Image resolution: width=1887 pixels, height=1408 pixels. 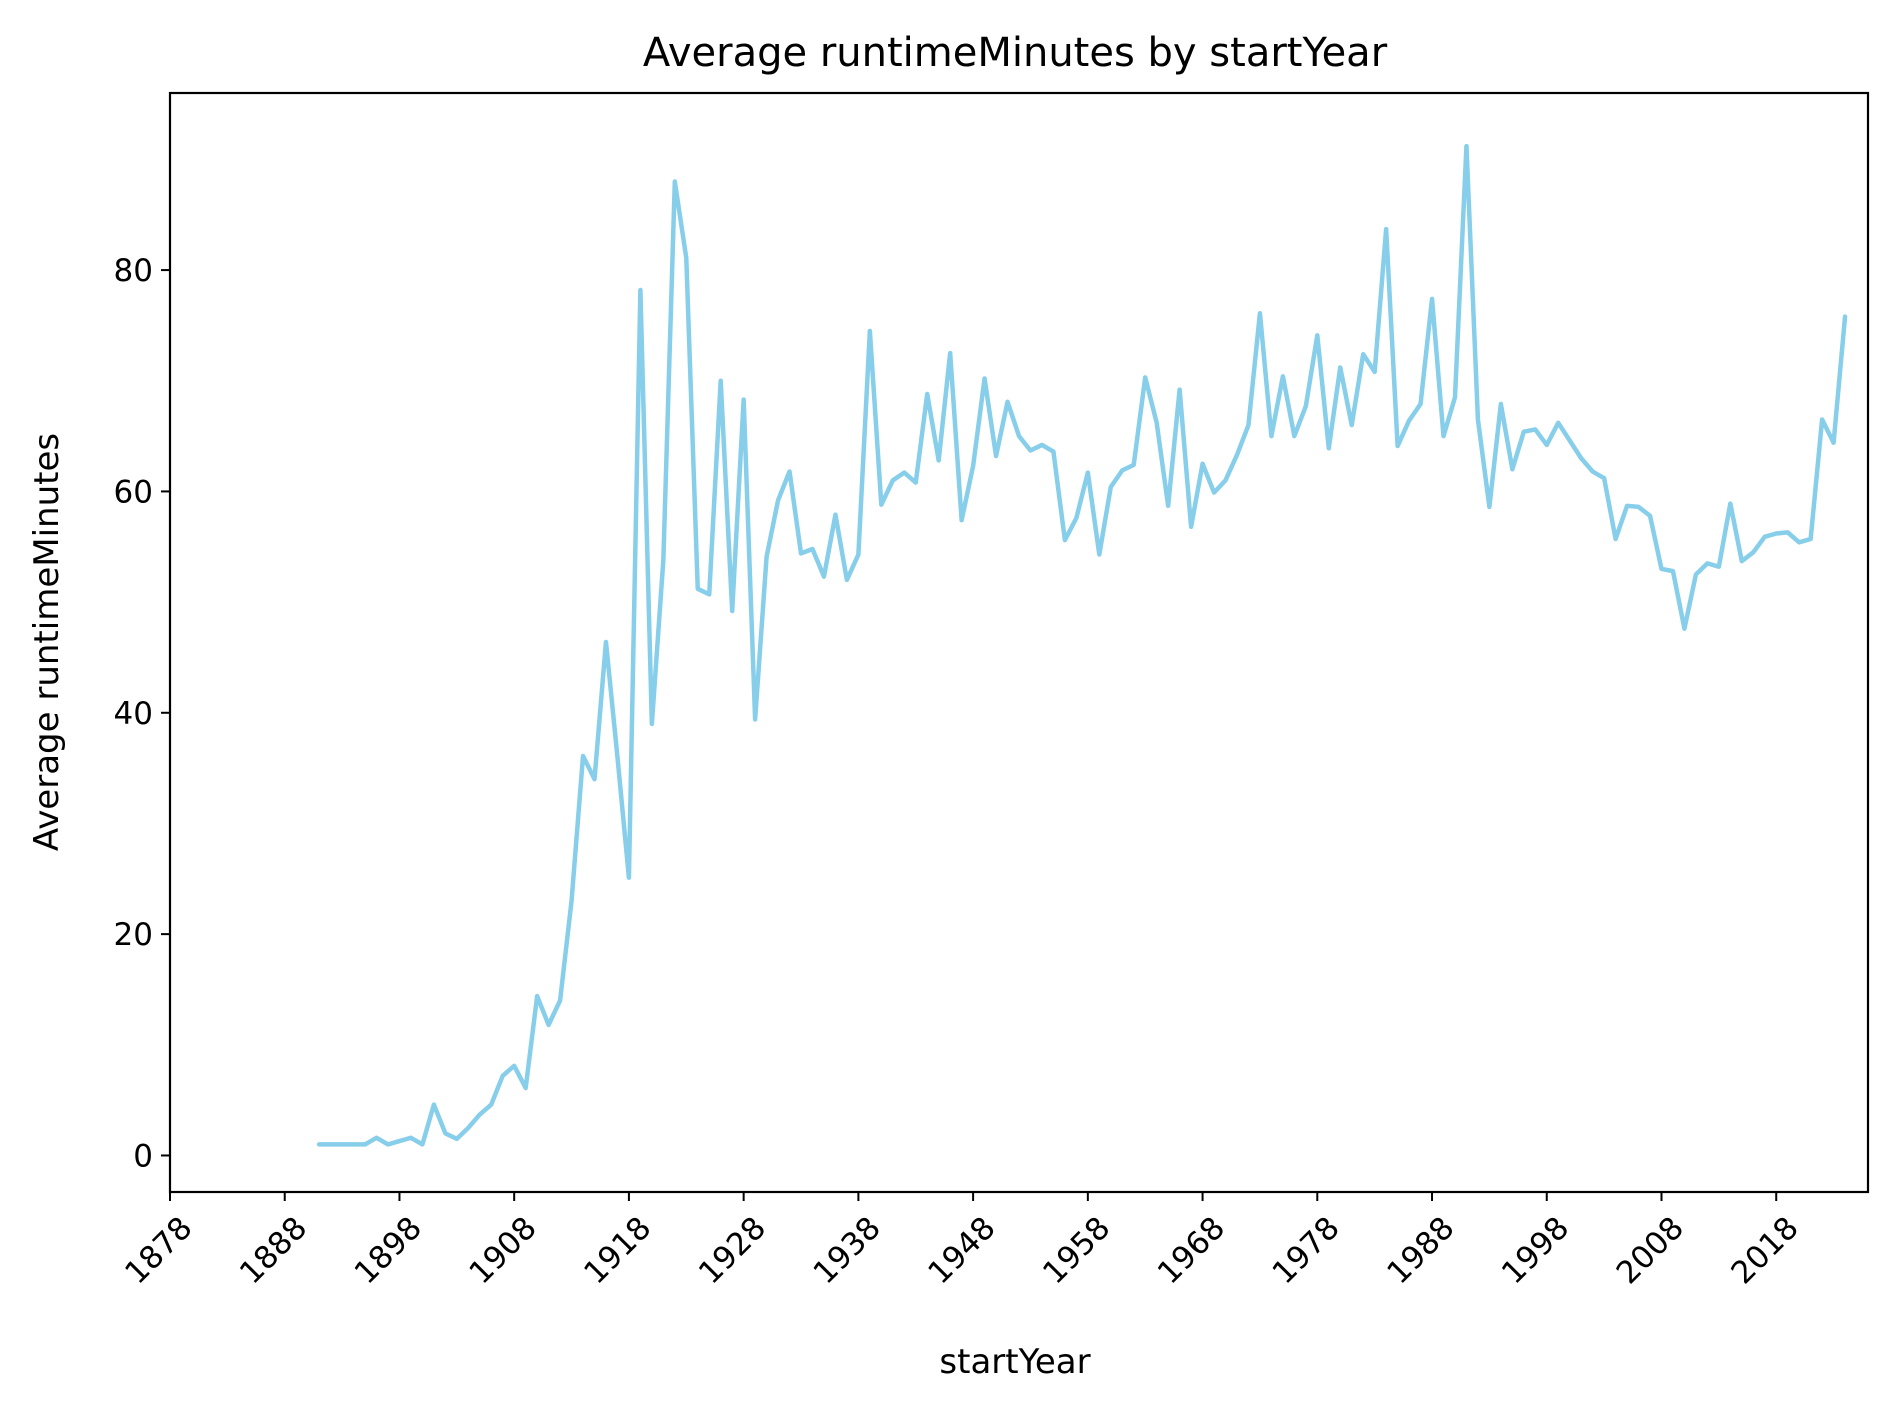 I want to click on x-tick-label: 1908, so click(x=502, y=1250).